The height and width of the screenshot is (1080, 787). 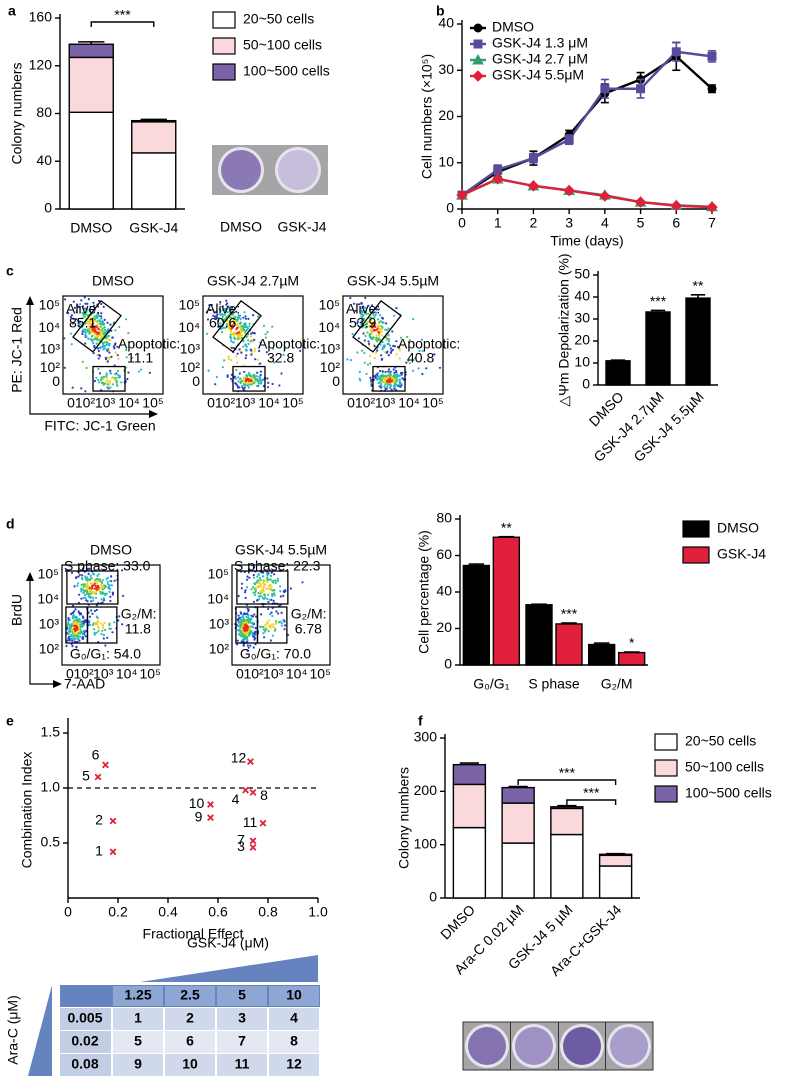 I want to click on flow-x-tick-label: 10⁵, so click(x=292, y=403).